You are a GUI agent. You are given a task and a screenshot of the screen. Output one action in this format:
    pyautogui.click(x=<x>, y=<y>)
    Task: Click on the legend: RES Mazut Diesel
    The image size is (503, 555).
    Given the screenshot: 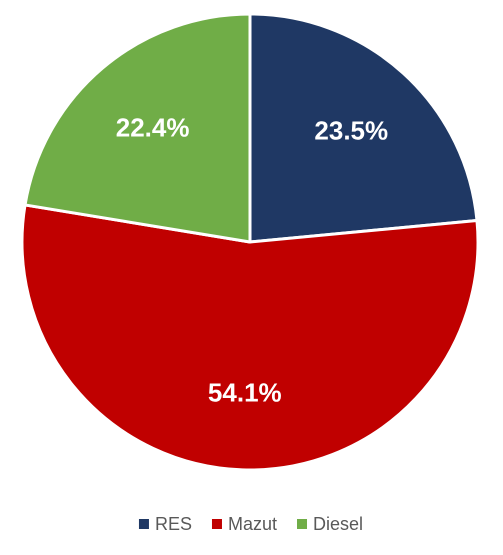 What is the action you would take?
    pyautogui.click(x=250, y=524)
    